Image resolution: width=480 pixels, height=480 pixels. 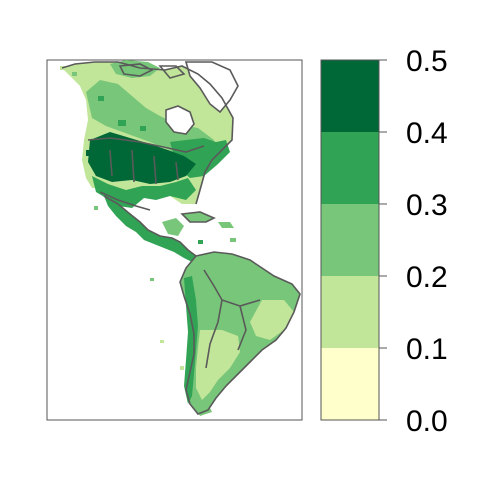 I want to click on legend-tick-label: 0.2, so click(x=427, y=277).